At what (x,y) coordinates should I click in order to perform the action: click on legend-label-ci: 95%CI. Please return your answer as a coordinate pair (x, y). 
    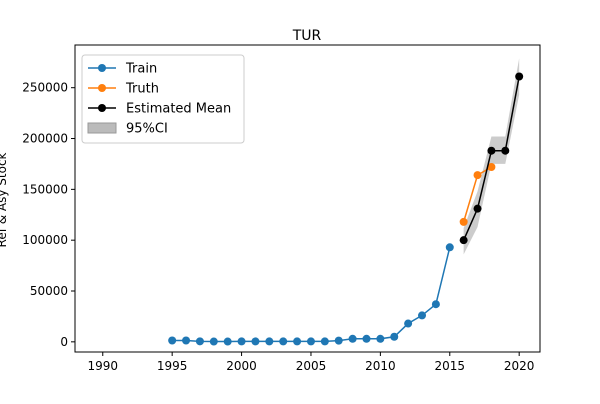
    Looking at the image, I should click on (147, 129).